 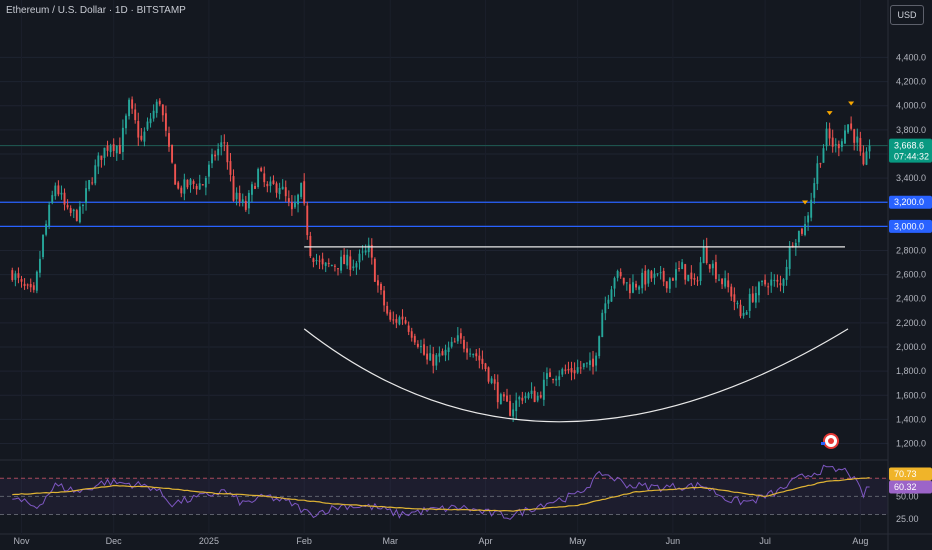 I want to click on currency-button: USD, so click(x=907, y=15).